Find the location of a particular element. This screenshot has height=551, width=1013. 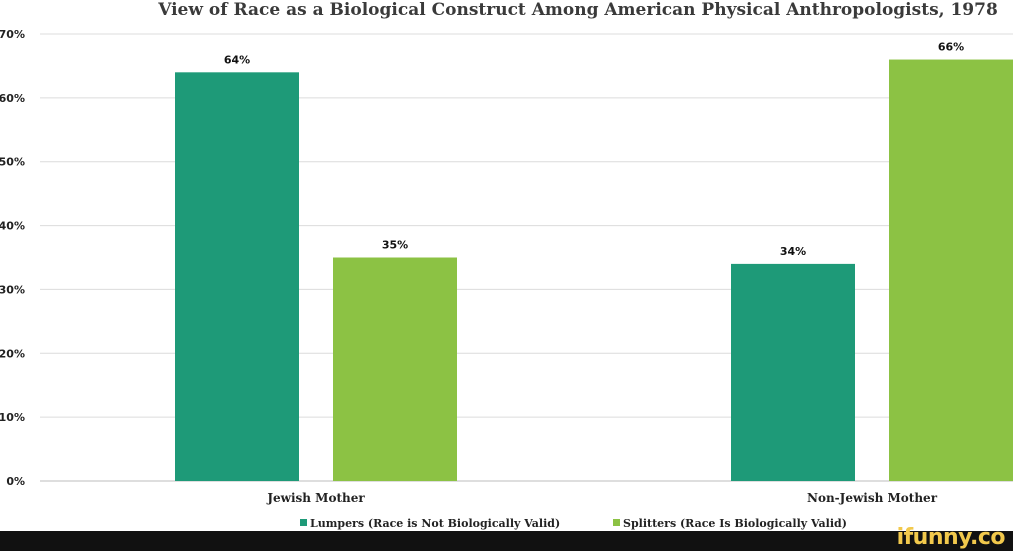

watermark-logo: ifunny.co is located at coordinates (951, 537).